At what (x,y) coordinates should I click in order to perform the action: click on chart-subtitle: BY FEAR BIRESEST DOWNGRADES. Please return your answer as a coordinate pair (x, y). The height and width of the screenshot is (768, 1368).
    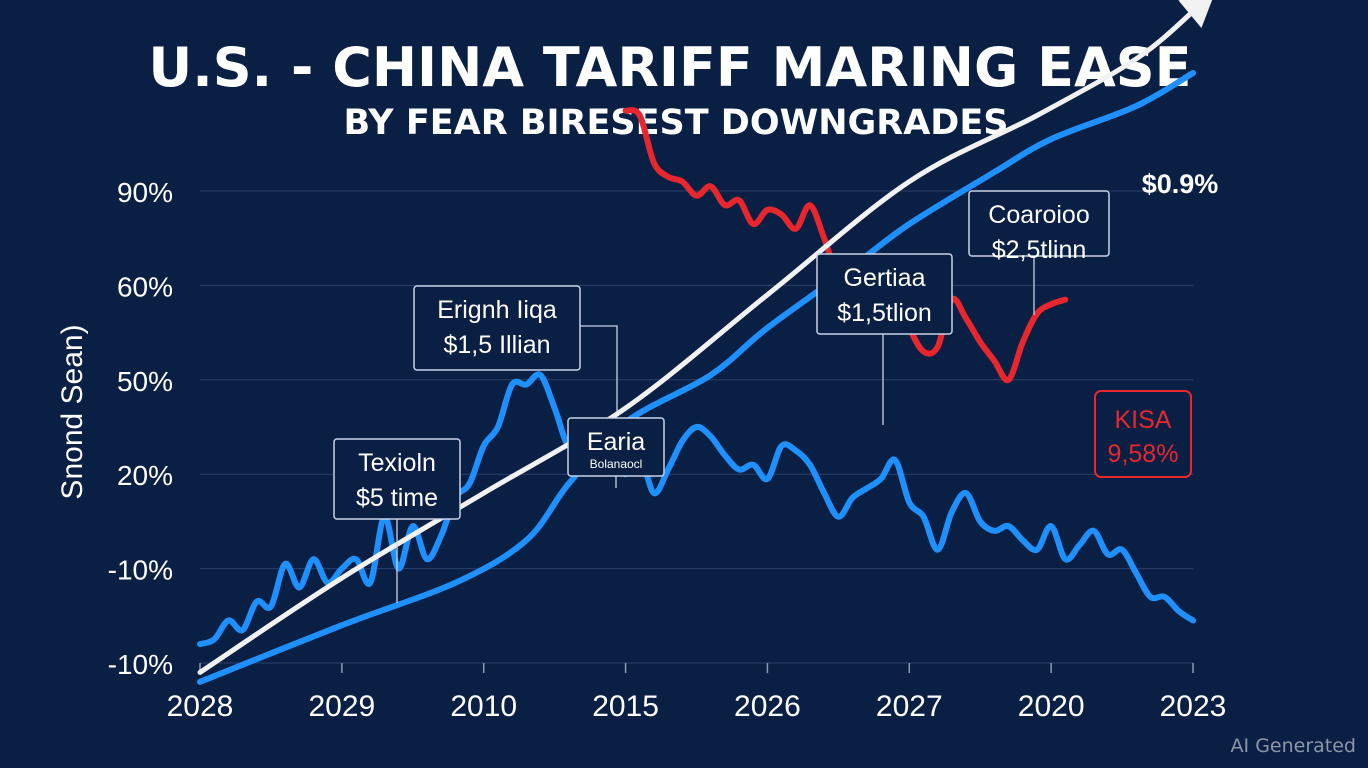
    Looking at the image, I should click on (676, 123).